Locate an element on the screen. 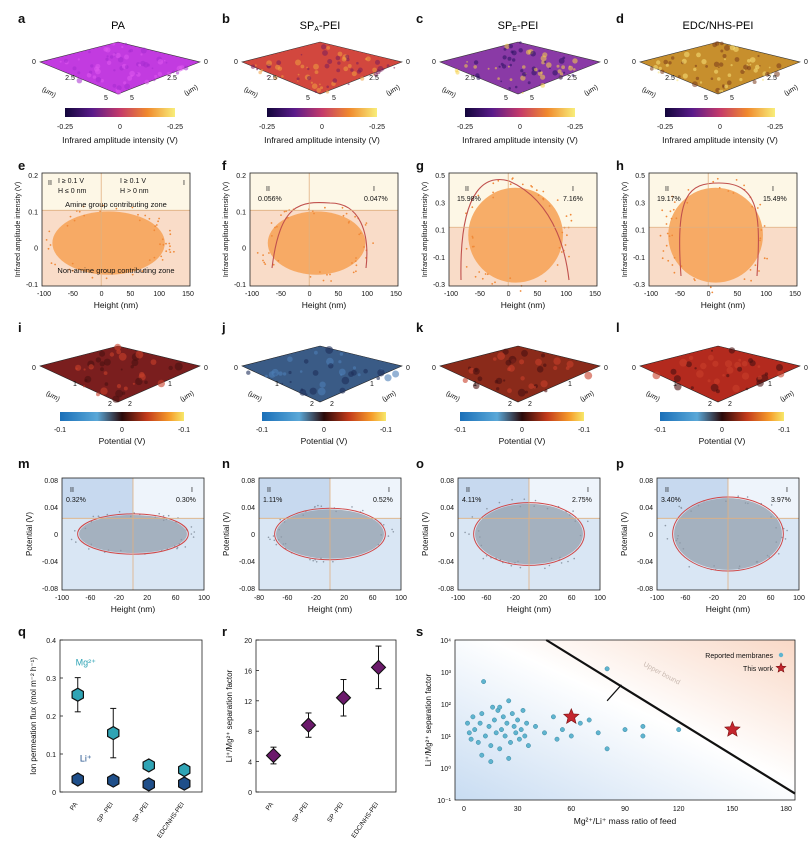  y-tick: 20 is located at coordinates (248, 641).